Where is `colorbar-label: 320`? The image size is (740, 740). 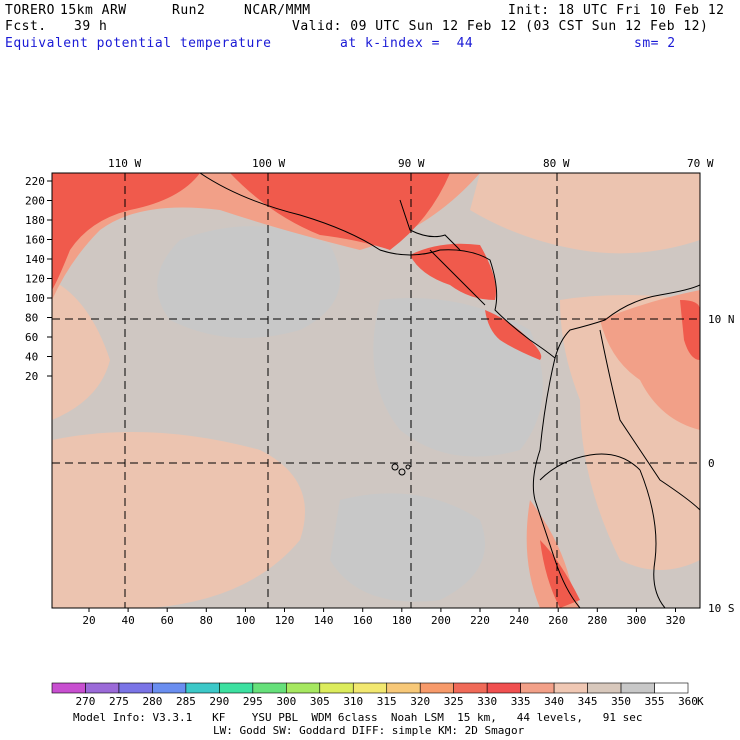
colorbar-label: 320 is located at coordinates (420, 701).